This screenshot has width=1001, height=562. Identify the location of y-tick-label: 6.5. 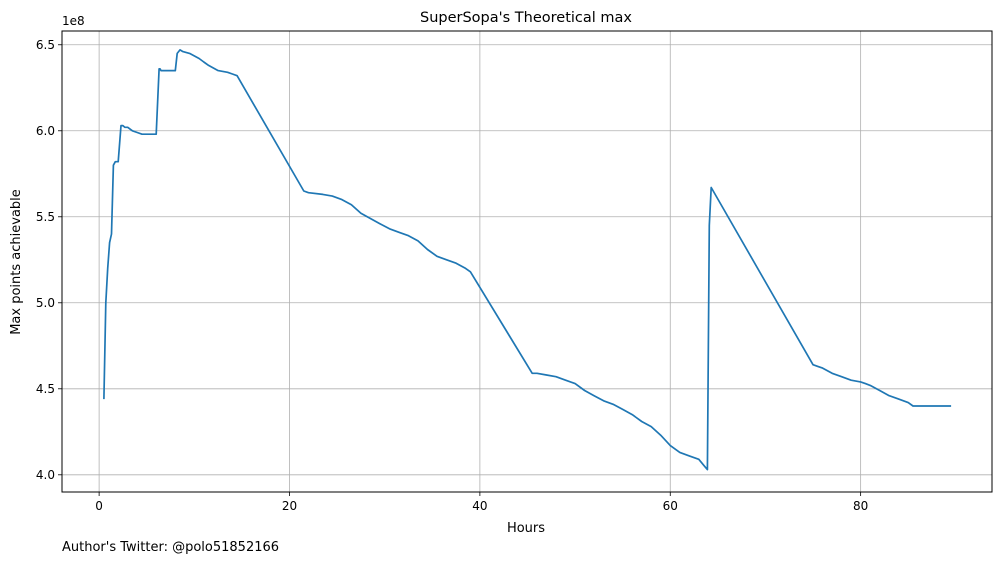
(45, 45).